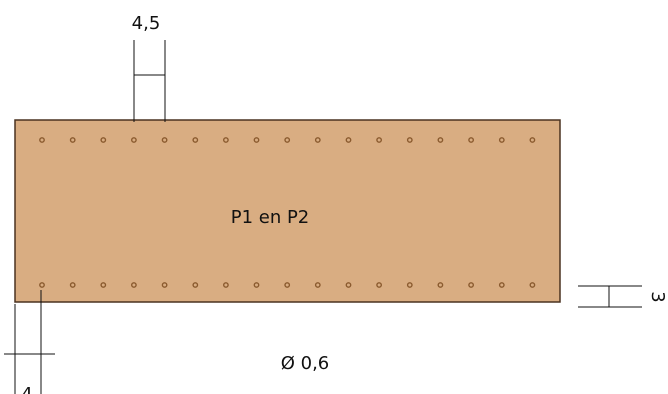 The height and width of the screenshot is (394, 668). I want to click on panel-label: P1 en P2, so click(270, 217).